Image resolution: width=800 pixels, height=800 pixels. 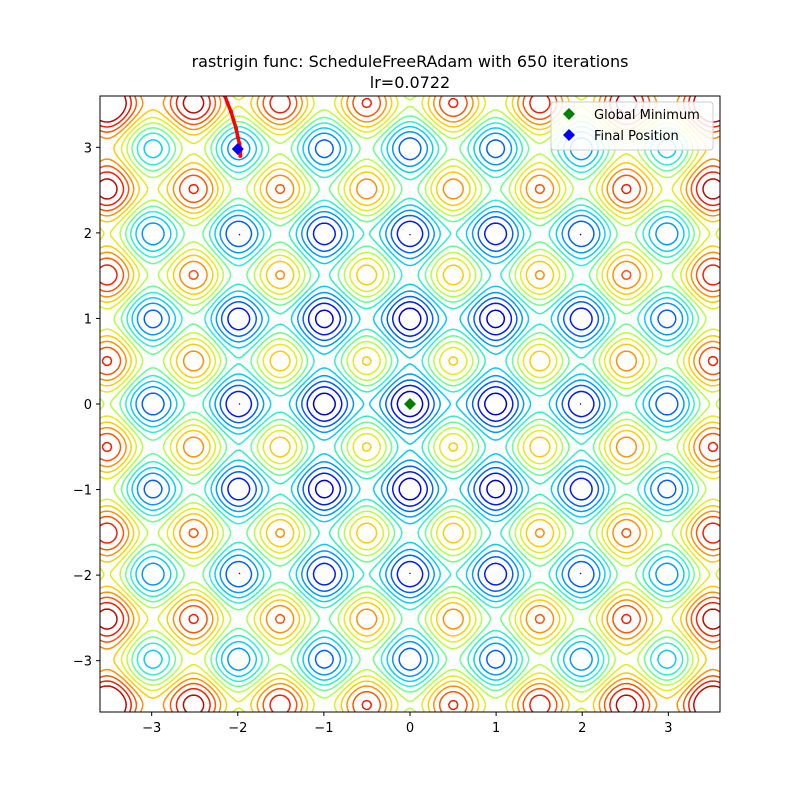 I want to click on legend-box, so click(x=632, y=126).